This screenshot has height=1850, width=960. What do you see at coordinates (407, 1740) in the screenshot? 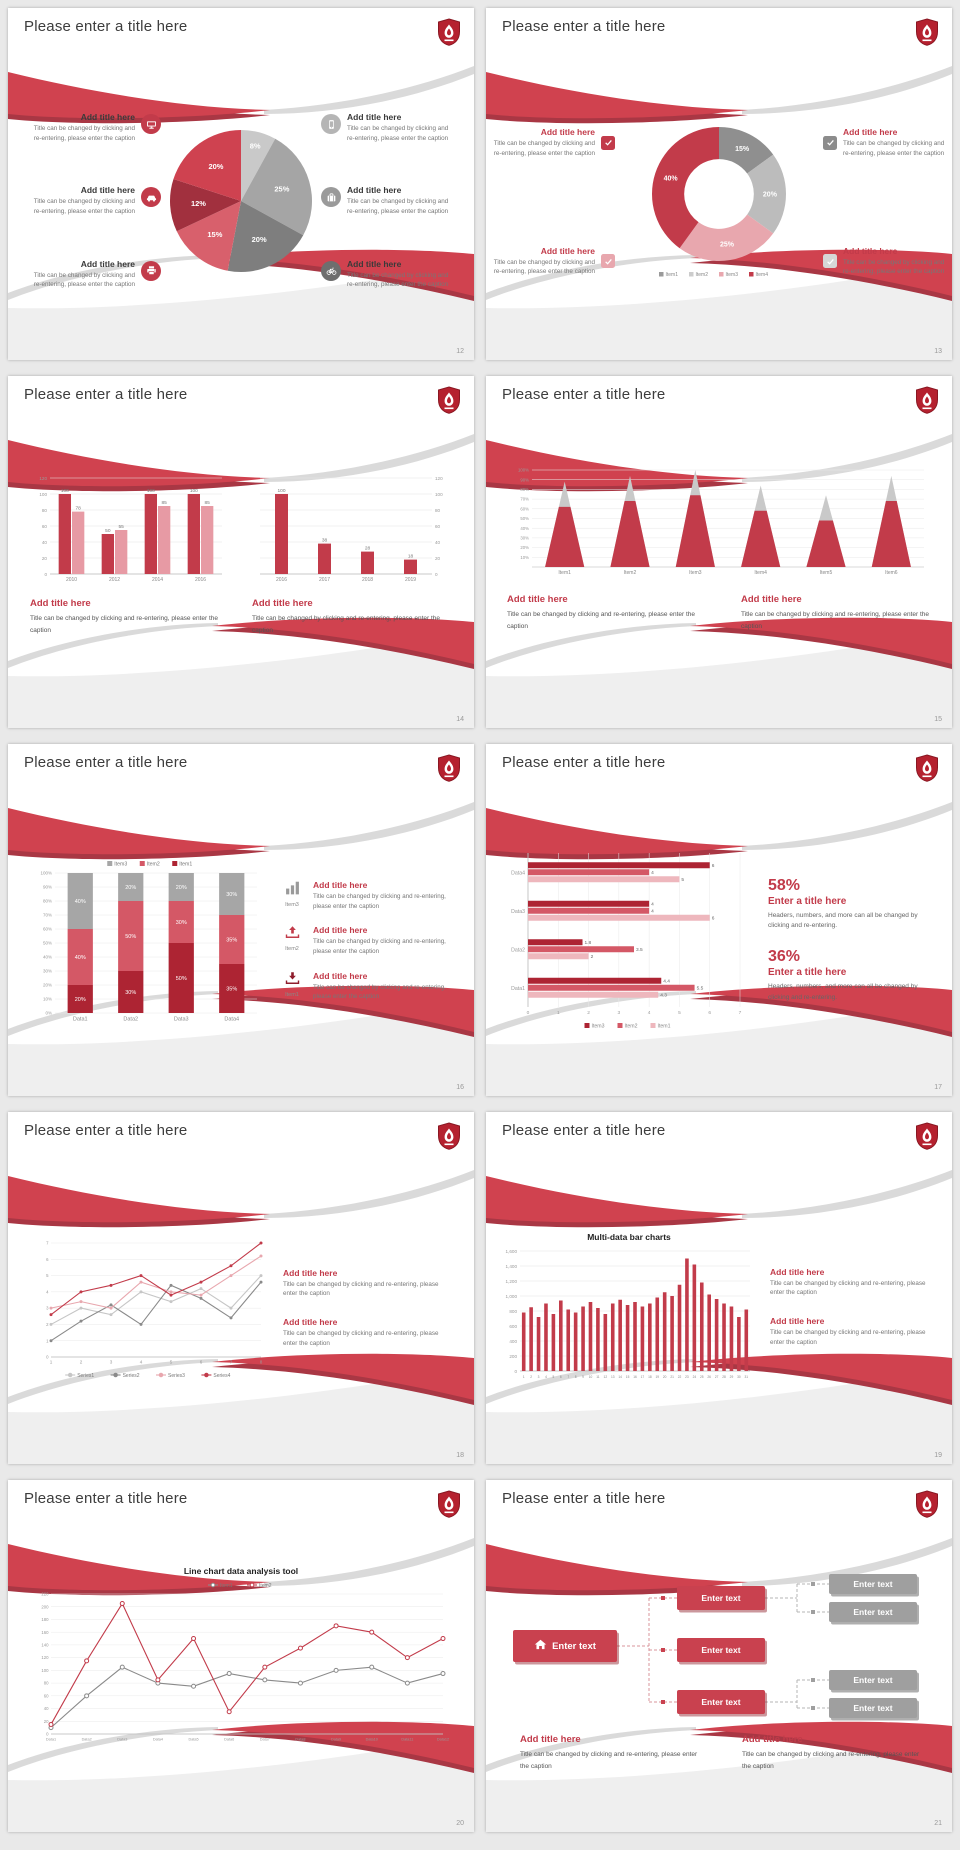
I see `svg-text: Data11` at bounding box center [407, 1740].